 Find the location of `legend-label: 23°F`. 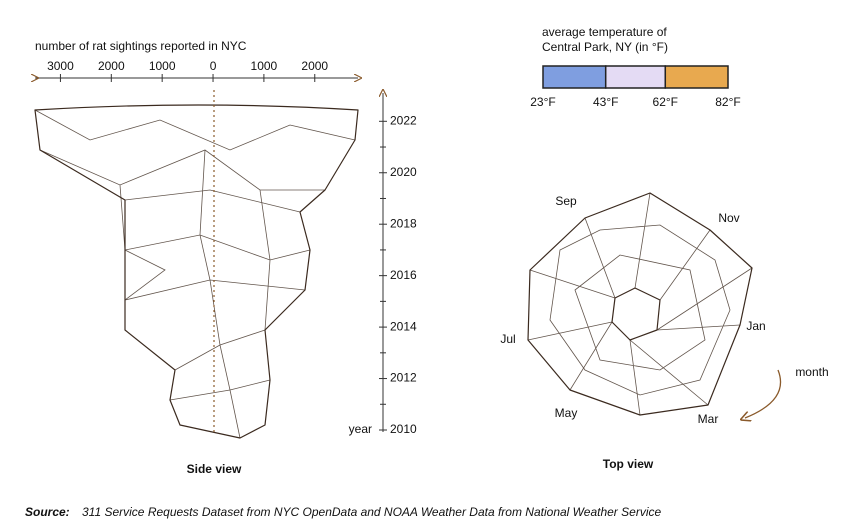

legend-label: 23°F is located at coordinates (542, 102).